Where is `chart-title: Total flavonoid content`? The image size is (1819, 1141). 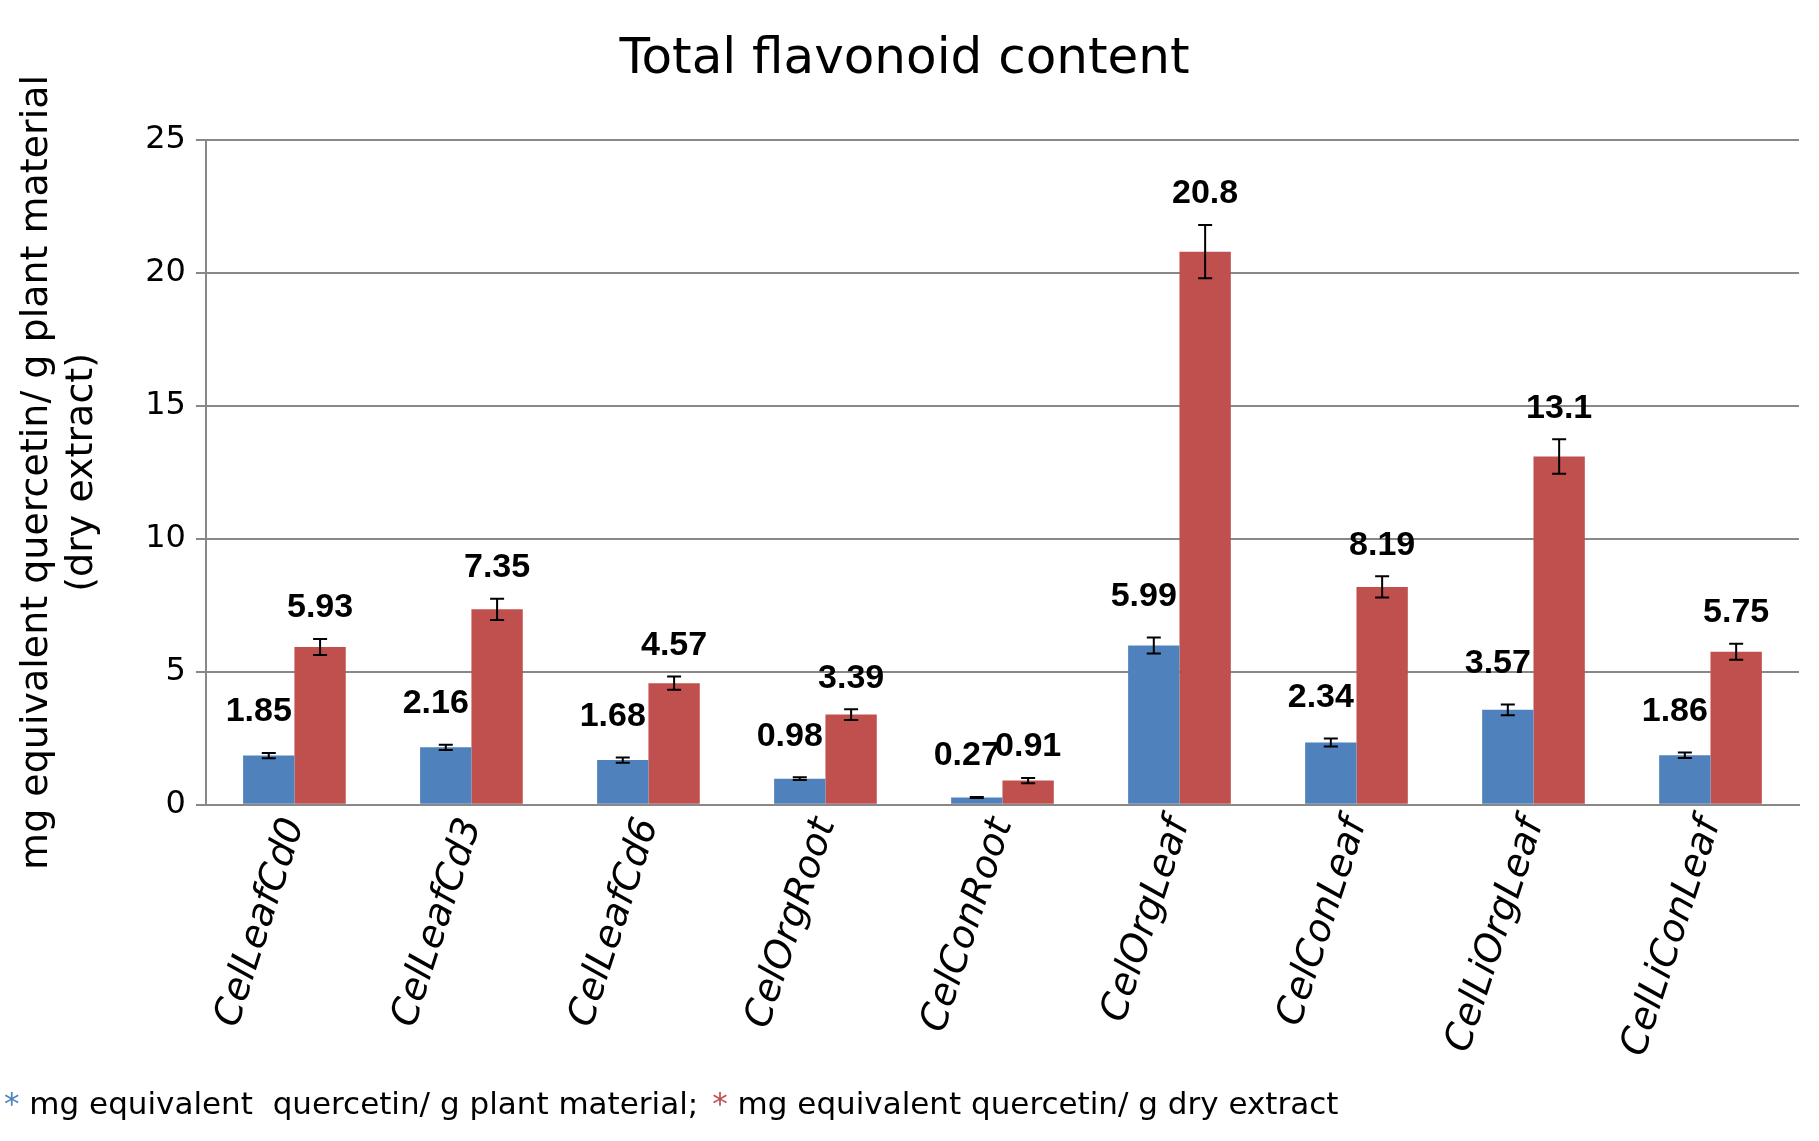 chart-title: Total flavonoid content is located at coordinates (904, 55).